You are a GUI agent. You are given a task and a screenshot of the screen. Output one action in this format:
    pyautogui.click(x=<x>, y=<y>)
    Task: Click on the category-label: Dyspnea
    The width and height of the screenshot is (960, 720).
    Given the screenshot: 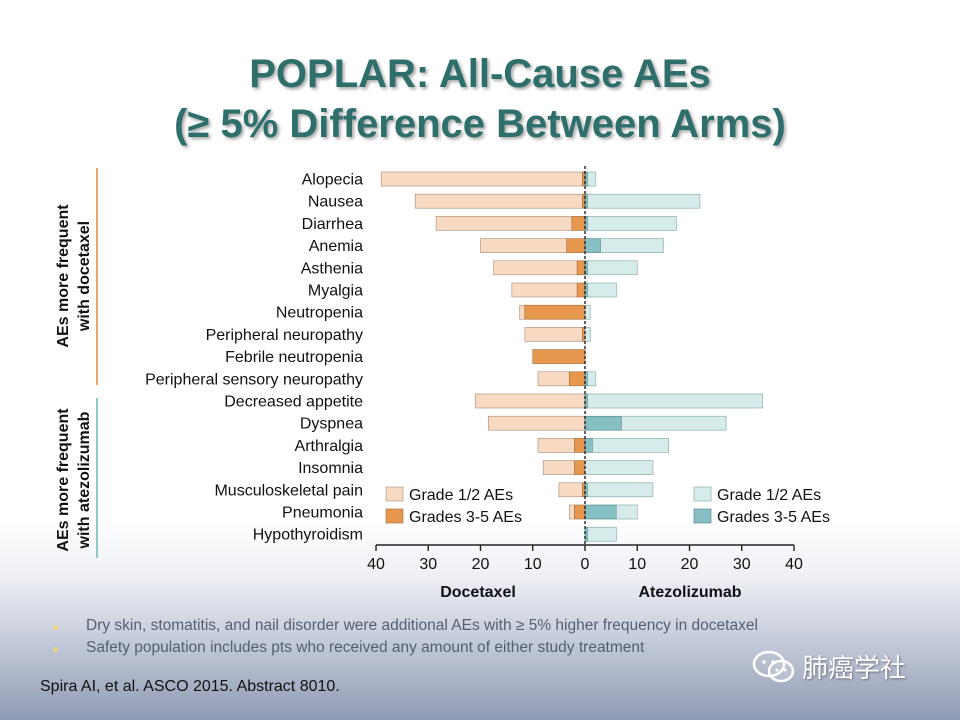 What is the action you would take?
    pyautogui.click(x=331, y=424)
    